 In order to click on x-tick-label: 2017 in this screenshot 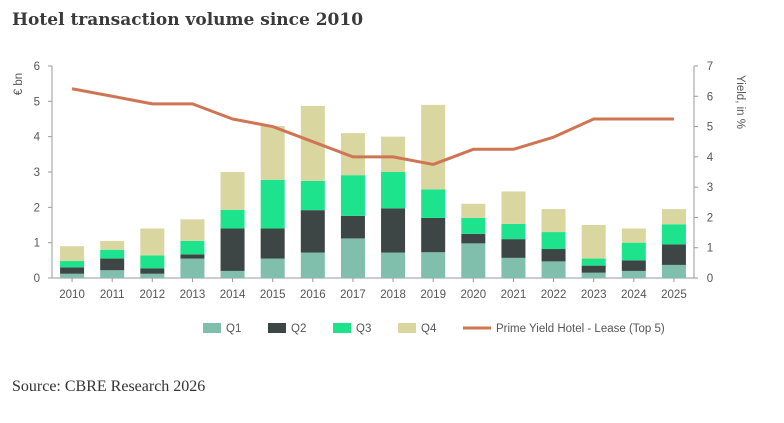, I will do `click(353, 295)`.